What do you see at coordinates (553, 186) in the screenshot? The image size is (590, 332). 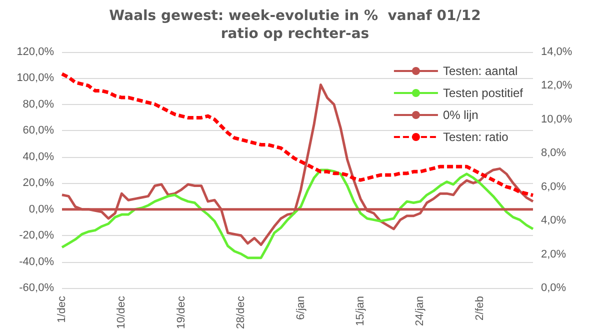 I see `y2-tick-label: 6,0%` at bounding box center [553, 186].